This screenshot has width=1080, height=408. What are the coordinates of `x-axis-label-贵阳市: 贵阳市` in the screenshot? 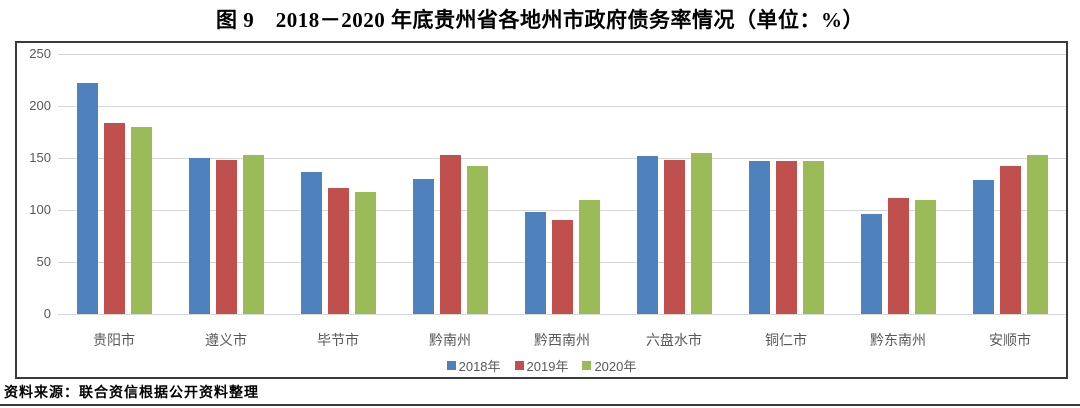 It's located at (114, 340).